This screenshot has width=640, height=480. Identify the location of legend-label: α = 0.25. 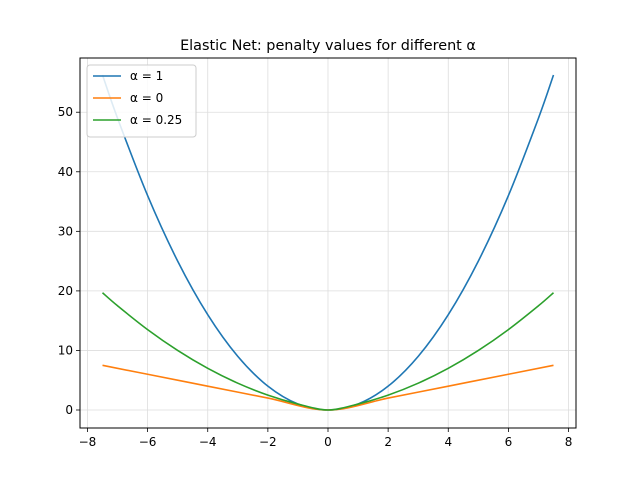
(156, 120).